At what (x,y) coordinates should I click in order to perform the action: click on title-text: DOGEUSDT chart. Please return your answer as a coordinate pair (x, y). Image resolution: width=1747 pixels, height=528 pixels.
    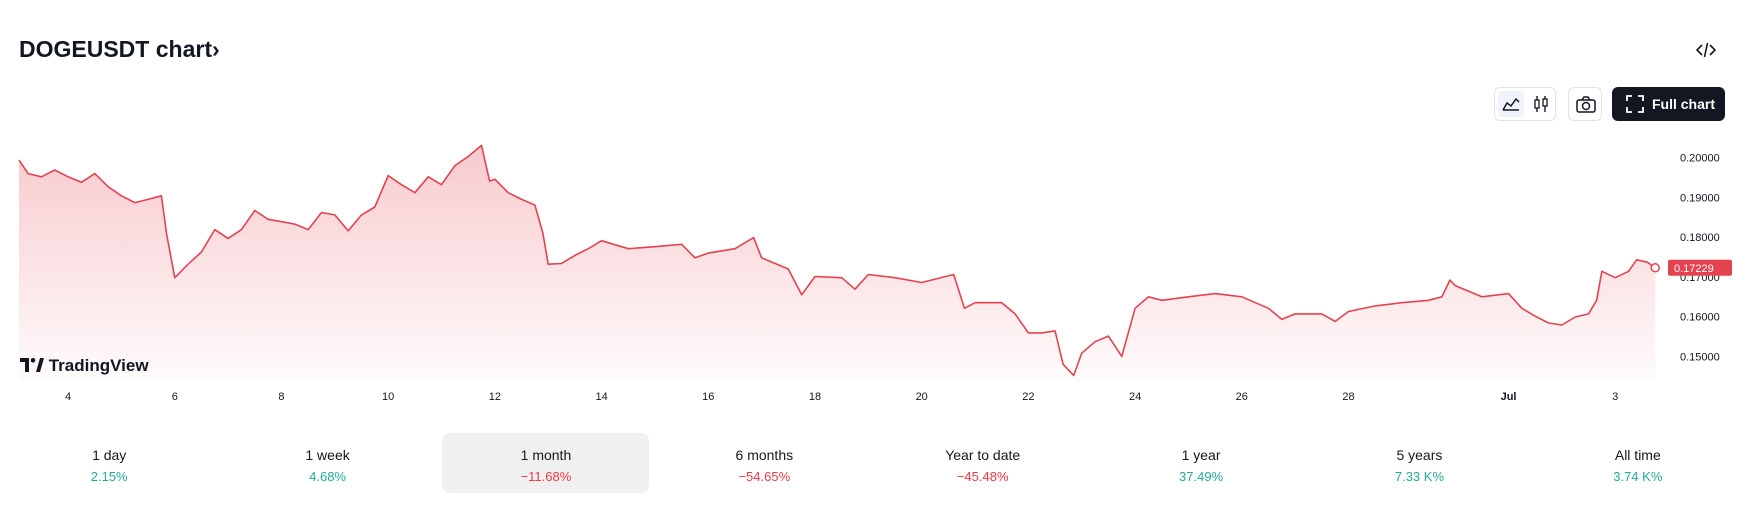
    Looking at the image, I should click on (115, 49).